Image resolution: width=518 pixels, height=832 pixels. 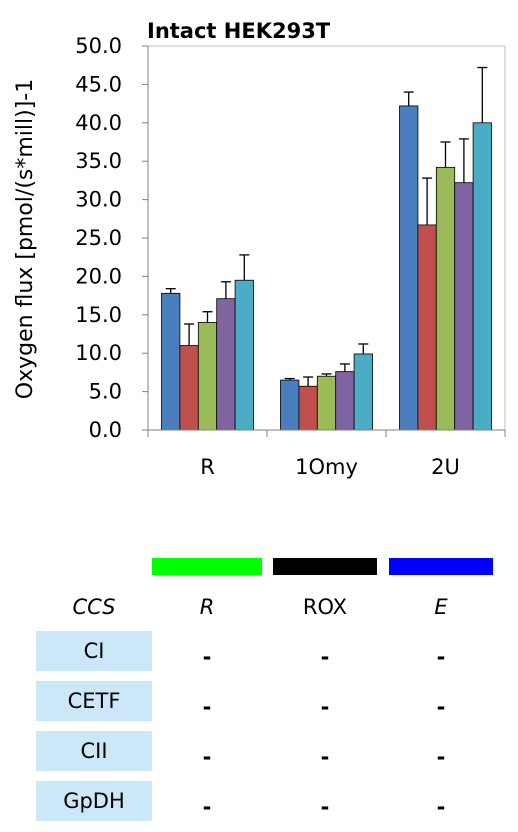 I want to click on x-tick-label: 2U, so click(x=445, y=467).